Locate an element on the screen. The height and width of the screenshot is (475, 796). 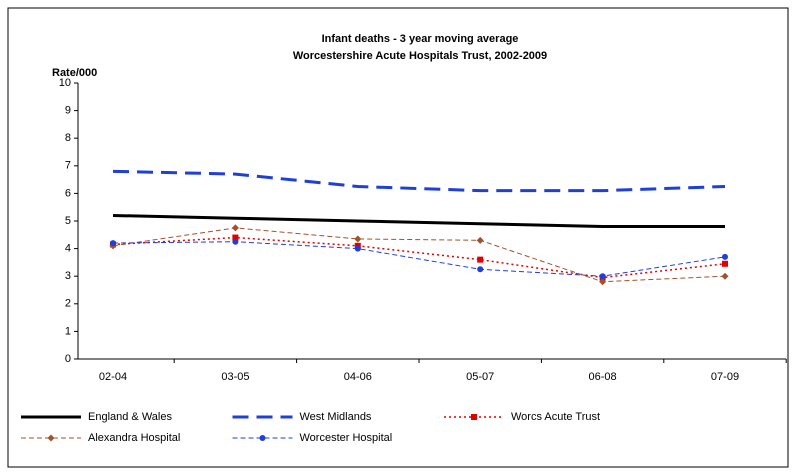
y-tick-label: 7 is located at coordinates (68, 166).